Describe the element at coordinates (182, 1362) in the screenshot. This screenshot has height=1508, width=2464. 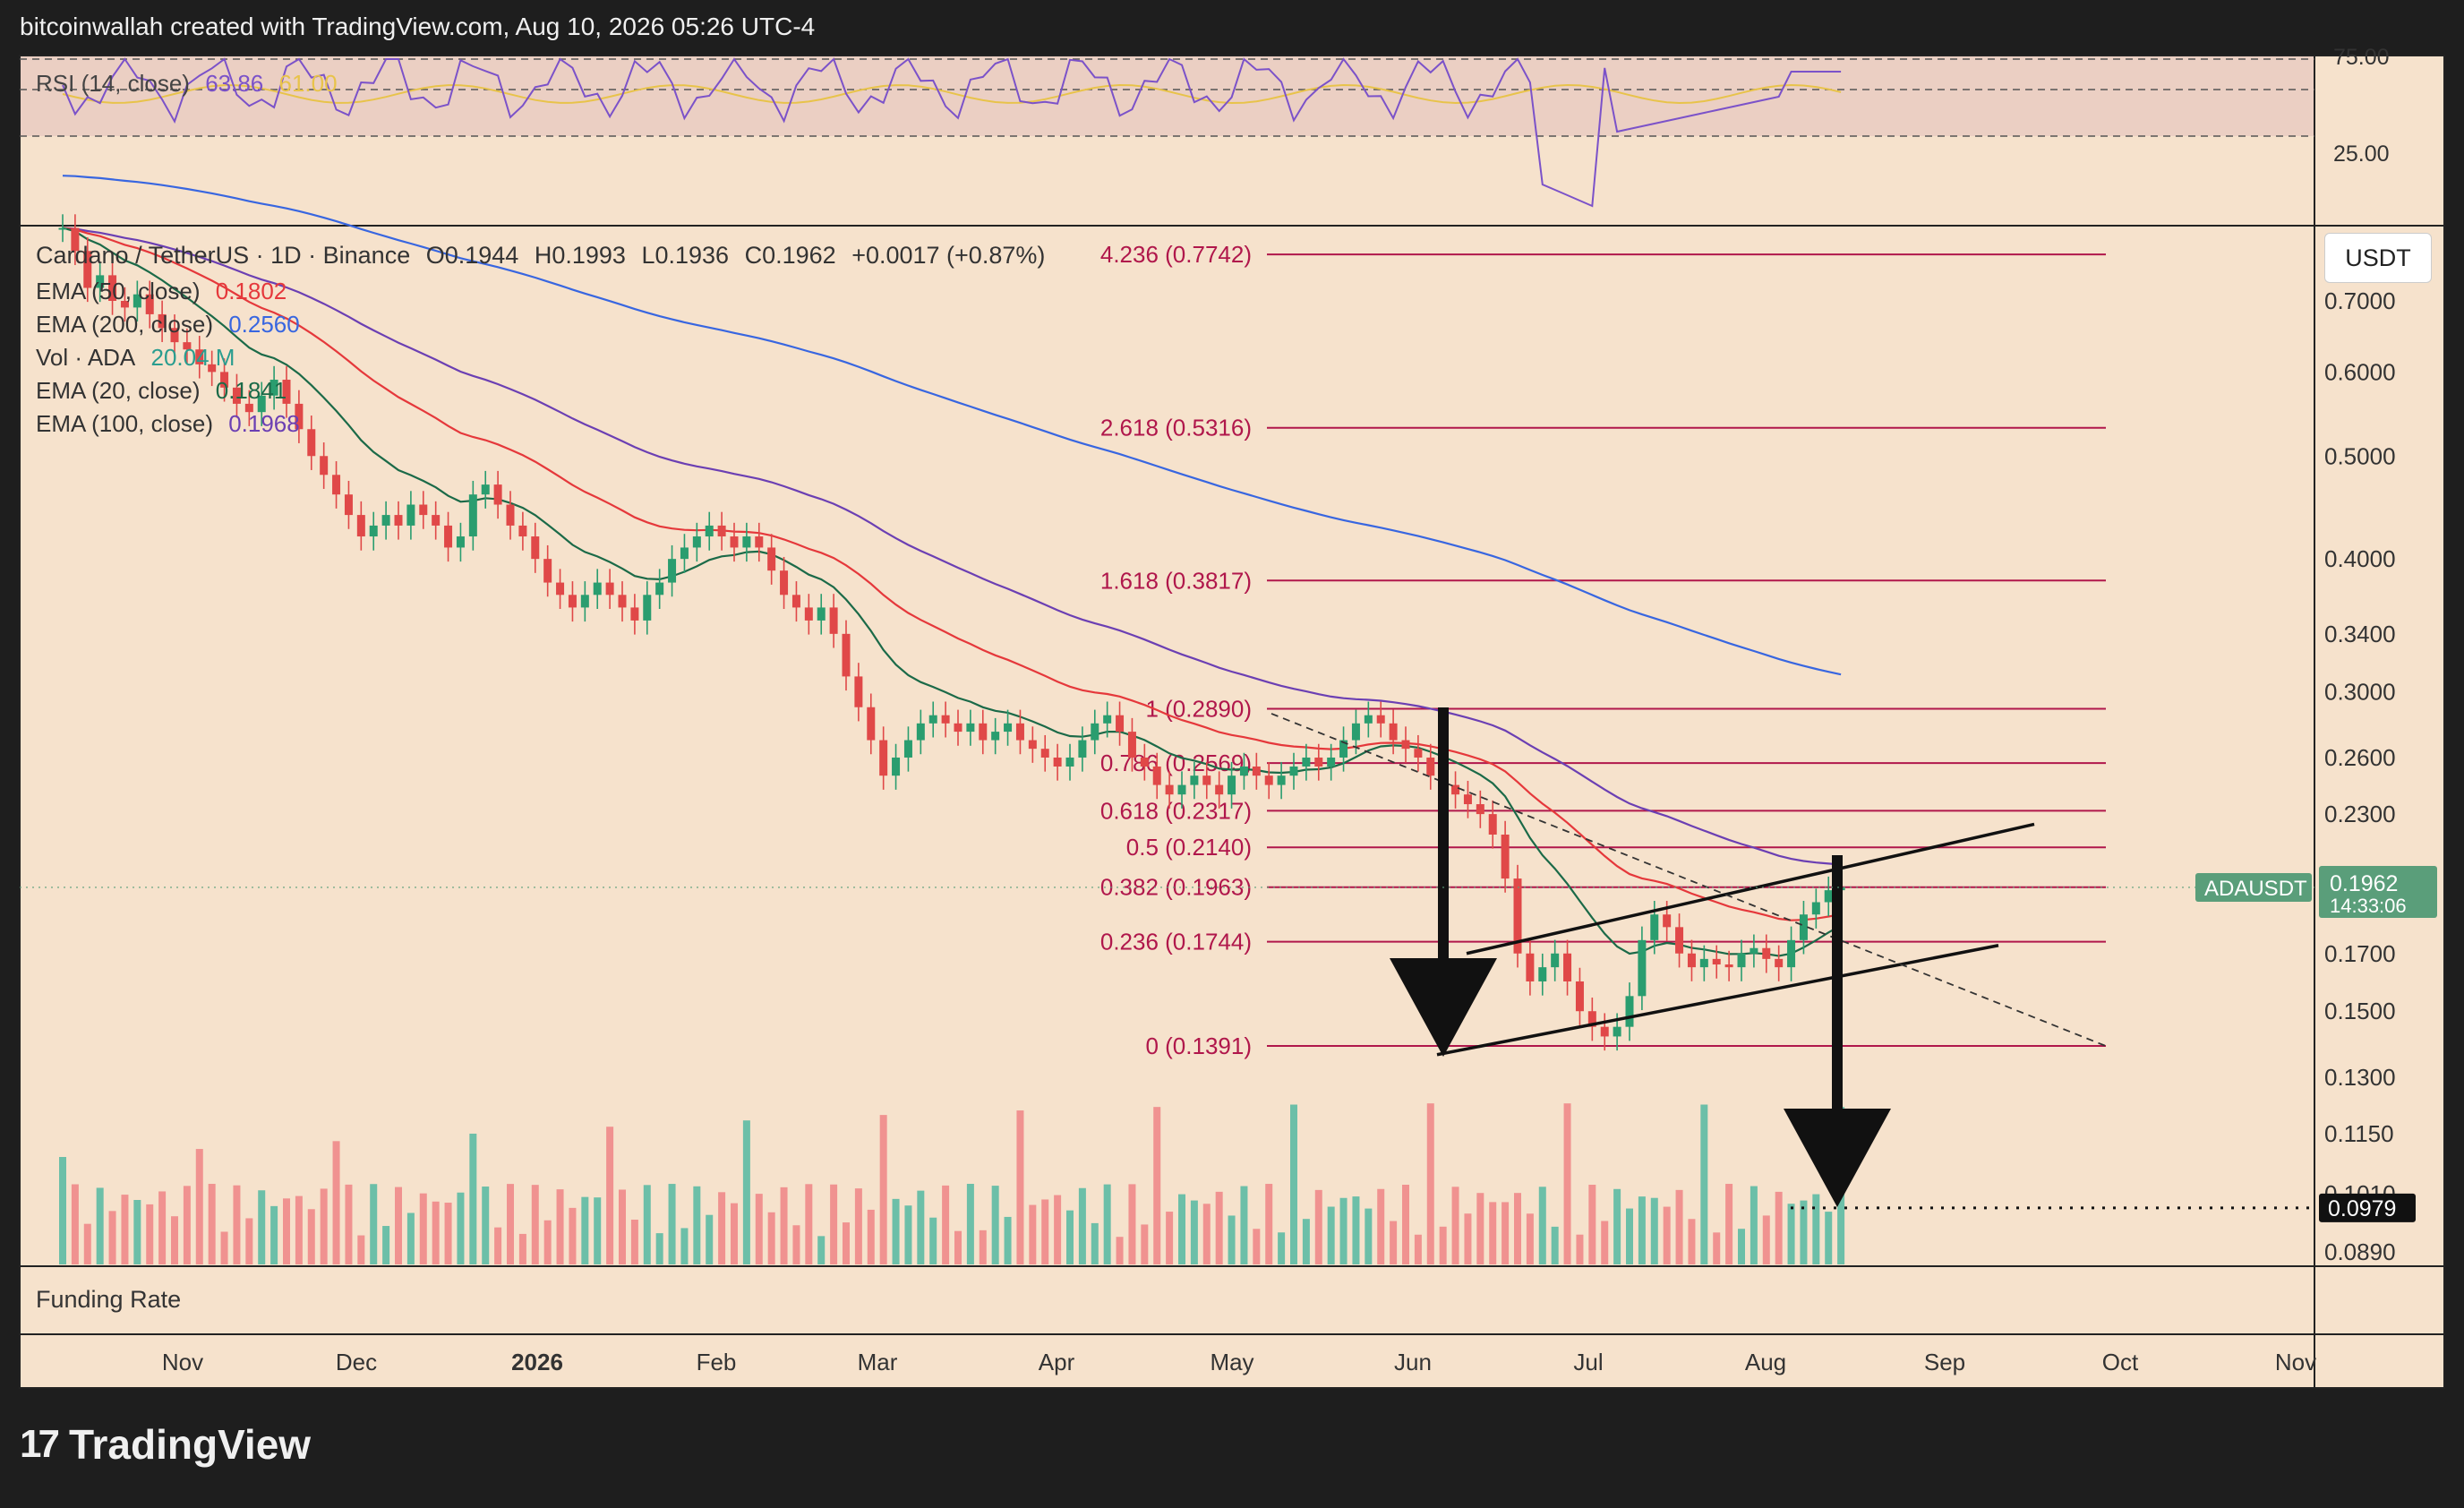
I see `time-axis-tick: Nov` at that location.